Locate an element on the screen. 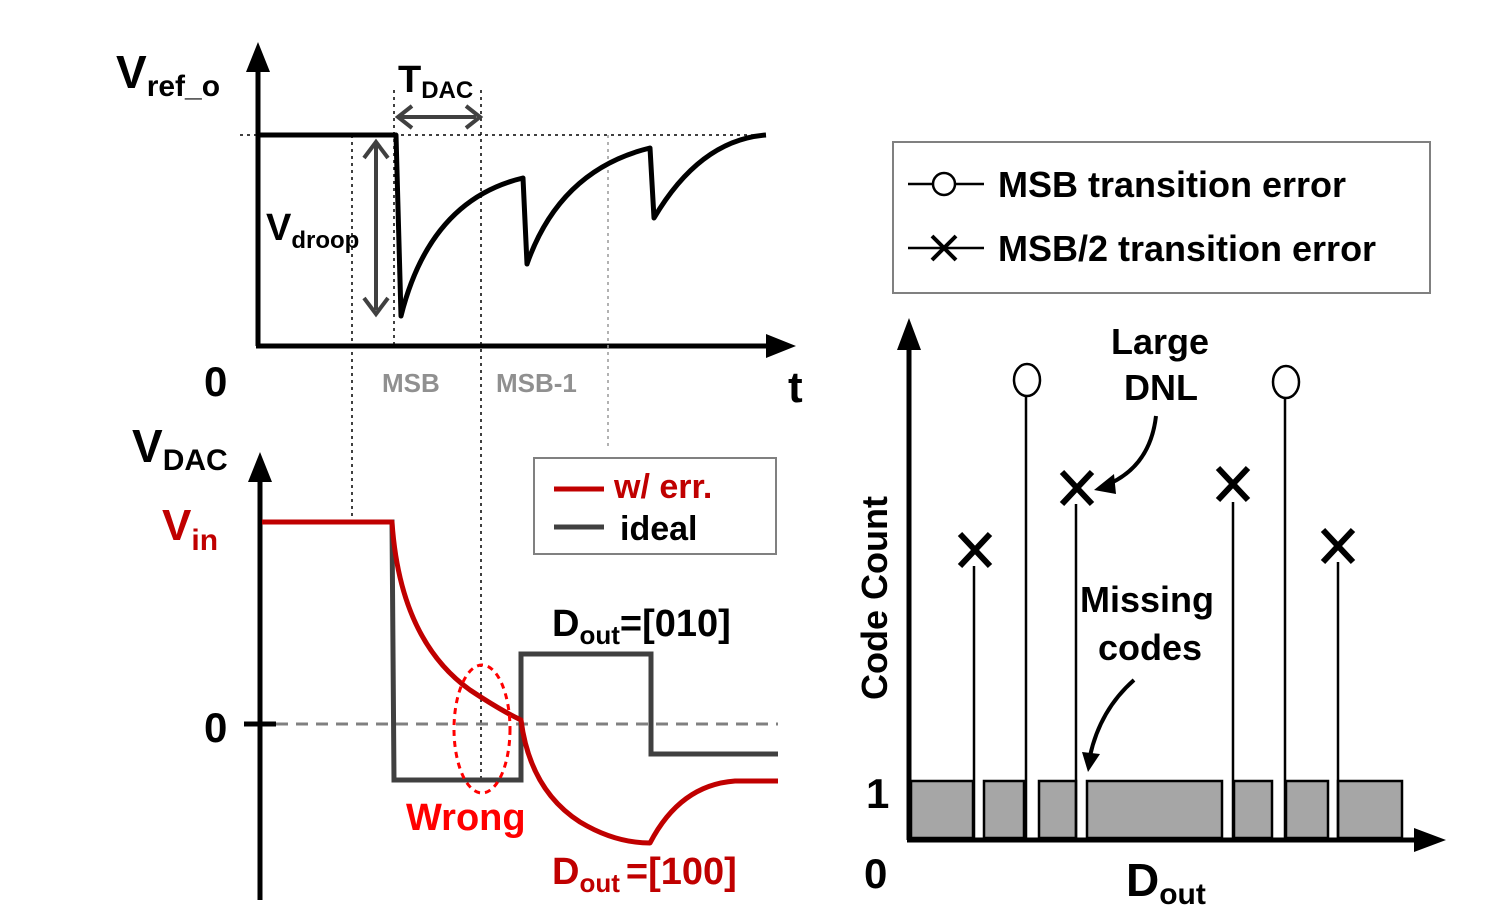 Image resolution: width=1489 pixels, height=913 pixels. legend-msb2-label: MSB/2 transition error is located at coordinates (1187, 248).